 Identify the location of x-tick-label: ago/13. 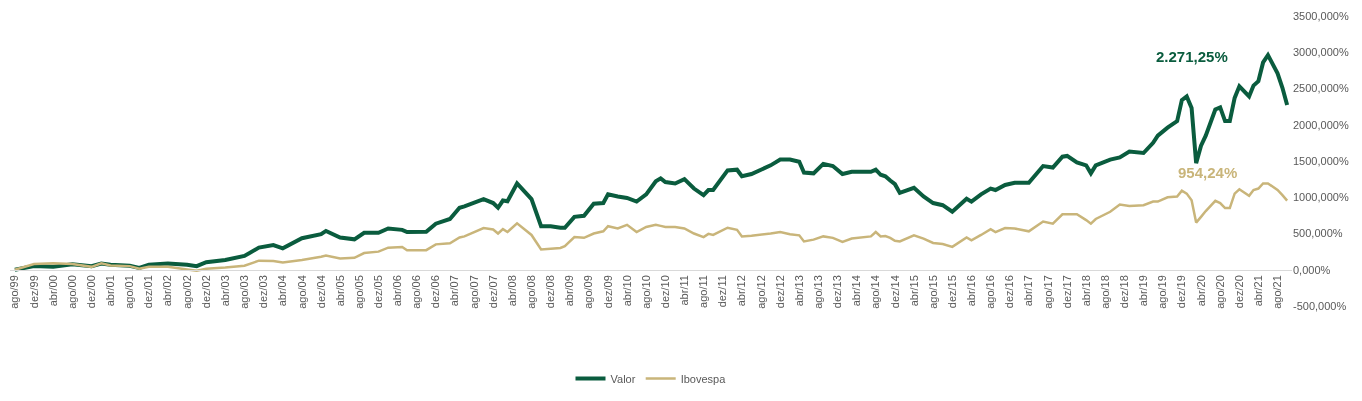
(817, 292).